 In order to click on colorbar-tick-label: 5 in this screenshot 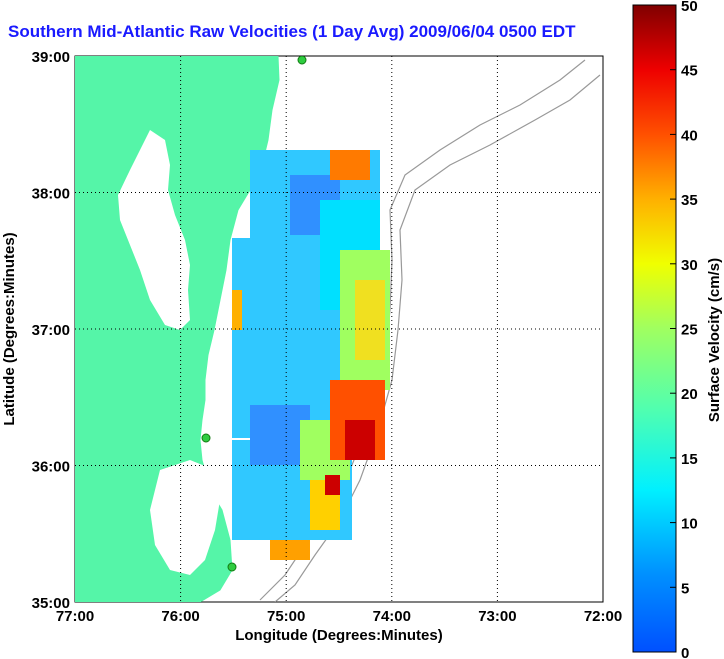, I will do `click(685, 588)`.